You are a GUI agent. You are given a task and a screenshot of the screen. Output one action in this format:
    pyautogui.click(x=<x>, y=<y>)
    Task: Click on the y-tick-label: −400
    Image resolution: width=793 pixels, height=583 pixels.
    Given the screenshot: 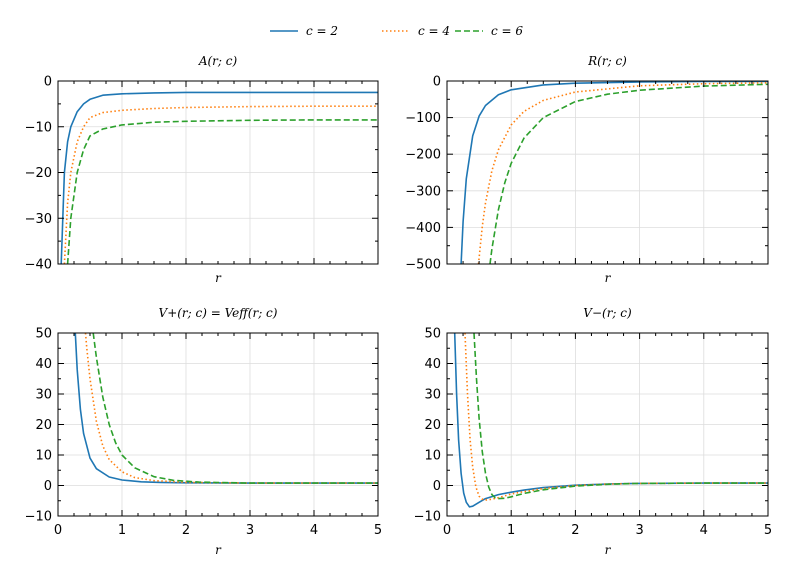 What is the action you would take?
    pyautogui.click(x=423, y=228)
    